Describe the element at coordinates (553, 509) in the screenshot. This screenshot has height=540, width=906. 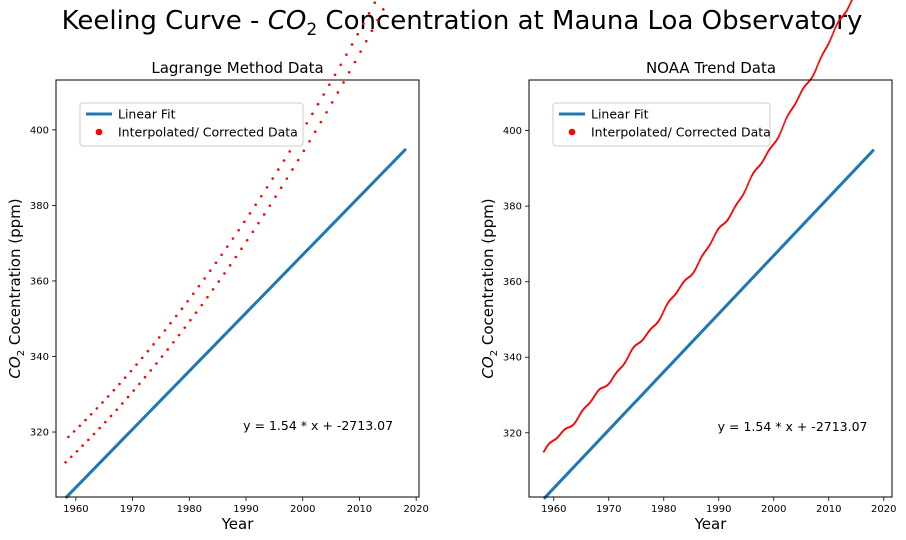
I see `x-tick-label: 1960` at that location.